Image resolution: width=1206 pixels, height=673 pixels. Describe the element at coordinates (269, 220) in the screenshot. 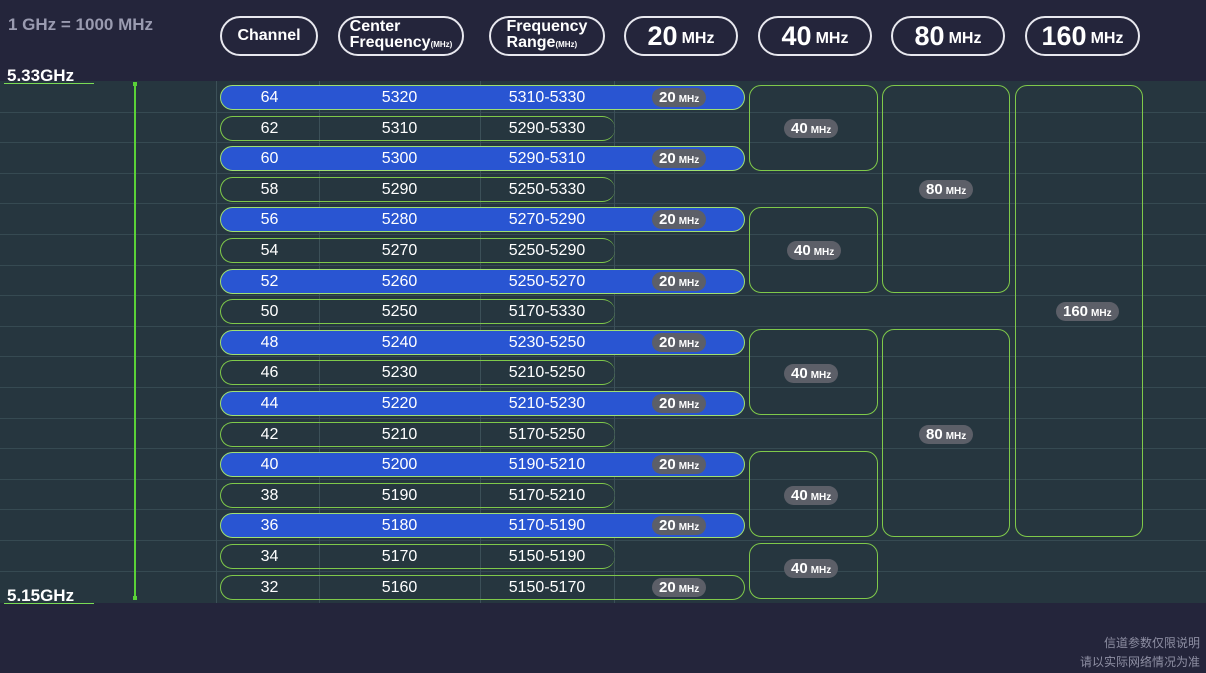

I see `channel-number: 56` at that location.